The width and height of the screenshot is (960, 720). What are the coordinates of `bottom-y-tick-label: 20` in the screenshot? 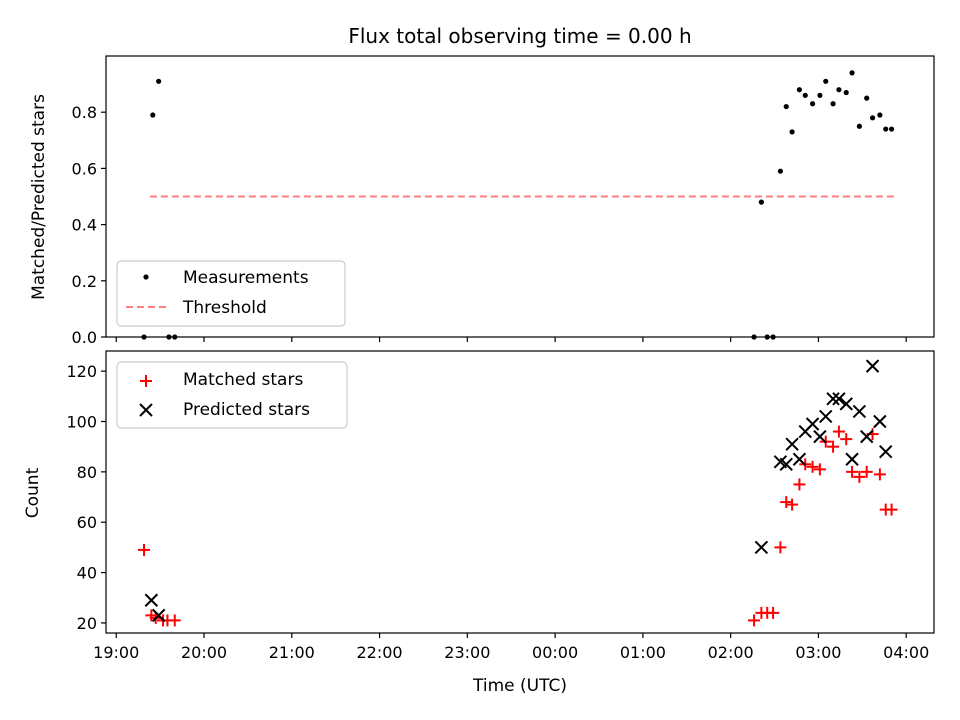 It's located at (87, 623).